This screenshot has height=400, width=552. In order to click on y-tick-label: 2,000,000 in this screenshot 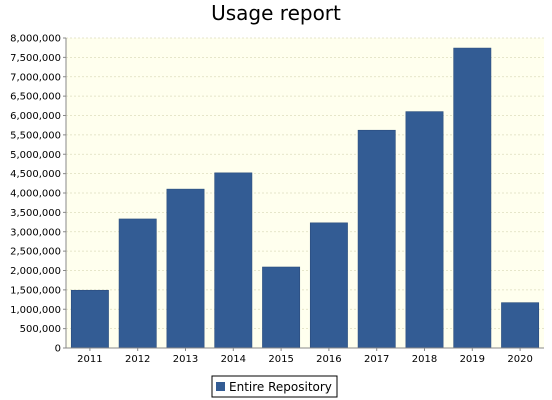, I will do `click(35, 271)`.